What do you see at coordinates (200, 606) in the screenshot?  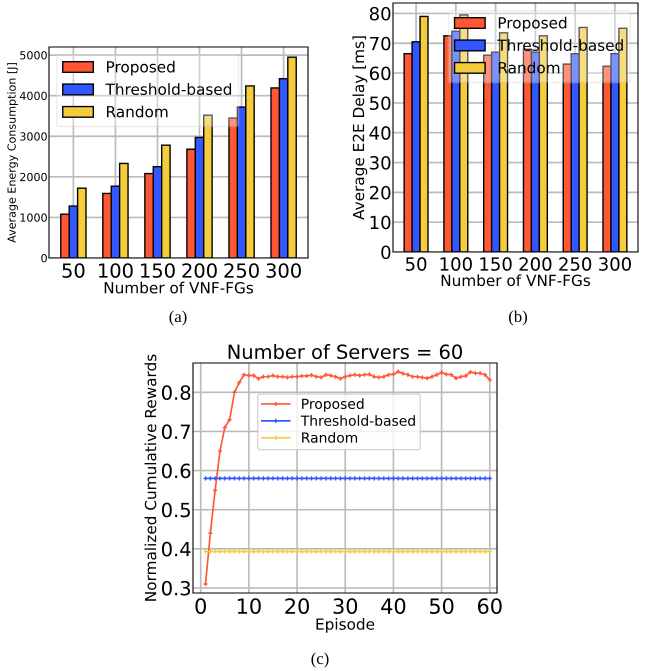 I see `x-tick-label: 0` at bounding box center [200, 606].